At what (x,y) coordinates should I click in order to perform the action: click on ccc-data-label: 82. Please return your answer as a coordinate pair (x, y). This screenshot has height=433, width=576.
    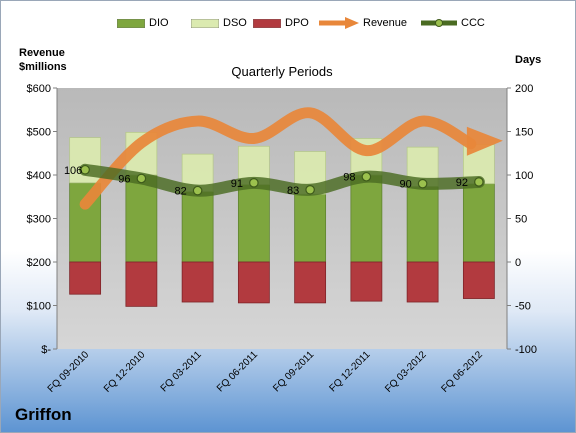
    Looking at the image, I should click on (181, 192).